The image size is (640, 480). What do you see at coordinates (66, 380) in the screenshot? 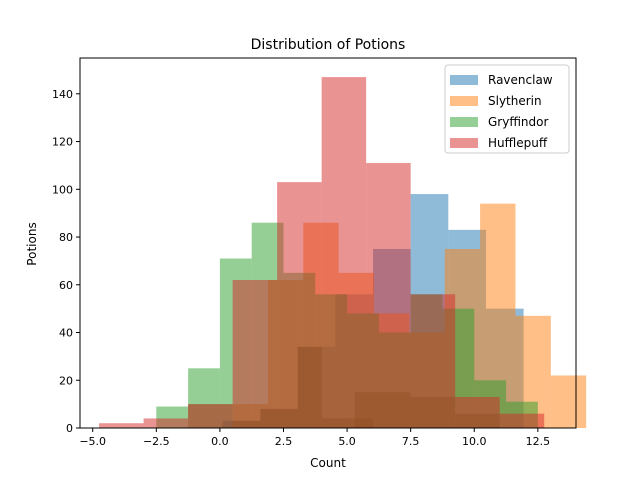
I see `y-tick-label: 20` at bounding box center [66, 380].